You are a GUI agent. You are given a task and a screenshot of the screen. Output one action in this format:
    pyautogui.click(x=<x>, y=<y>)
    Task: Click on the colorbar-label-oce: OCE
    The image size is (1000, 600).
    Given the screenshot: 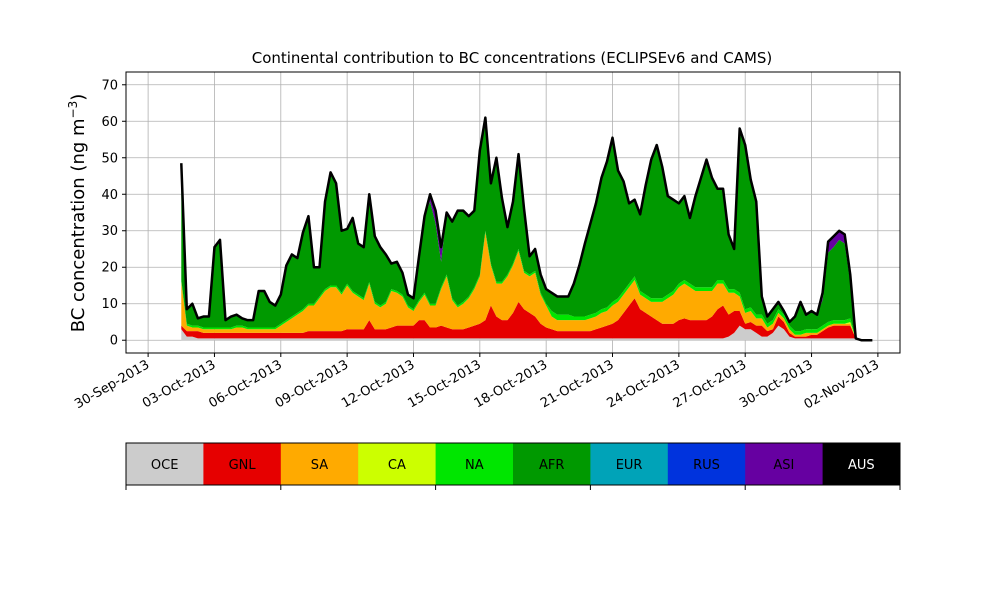 What is the action you would take?
    pyautogui.click(x=165, y=465)
    